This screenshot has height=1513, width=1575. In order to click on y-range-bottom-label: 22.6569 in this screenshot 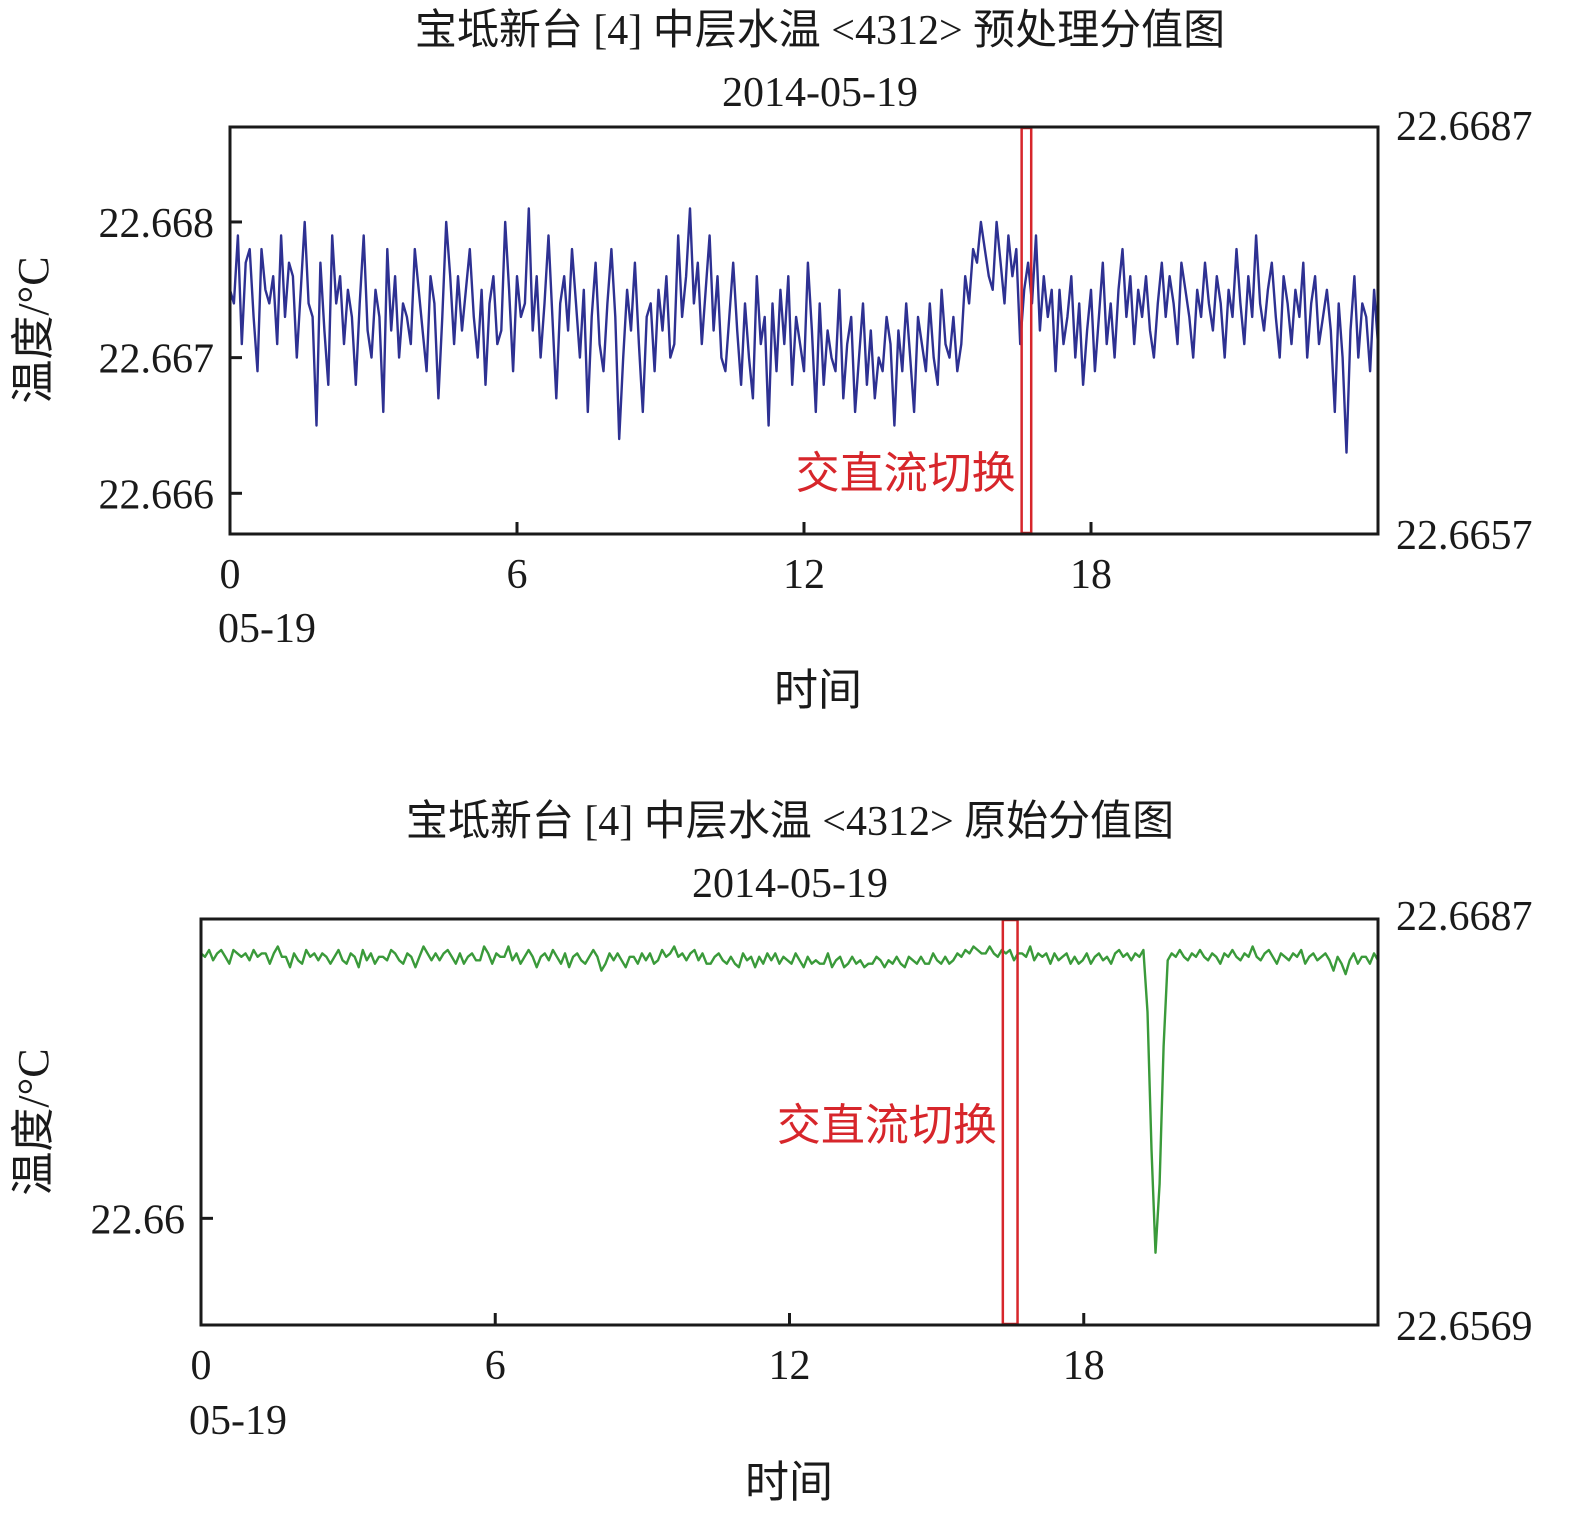, I will do `click(1464, 1327)`.